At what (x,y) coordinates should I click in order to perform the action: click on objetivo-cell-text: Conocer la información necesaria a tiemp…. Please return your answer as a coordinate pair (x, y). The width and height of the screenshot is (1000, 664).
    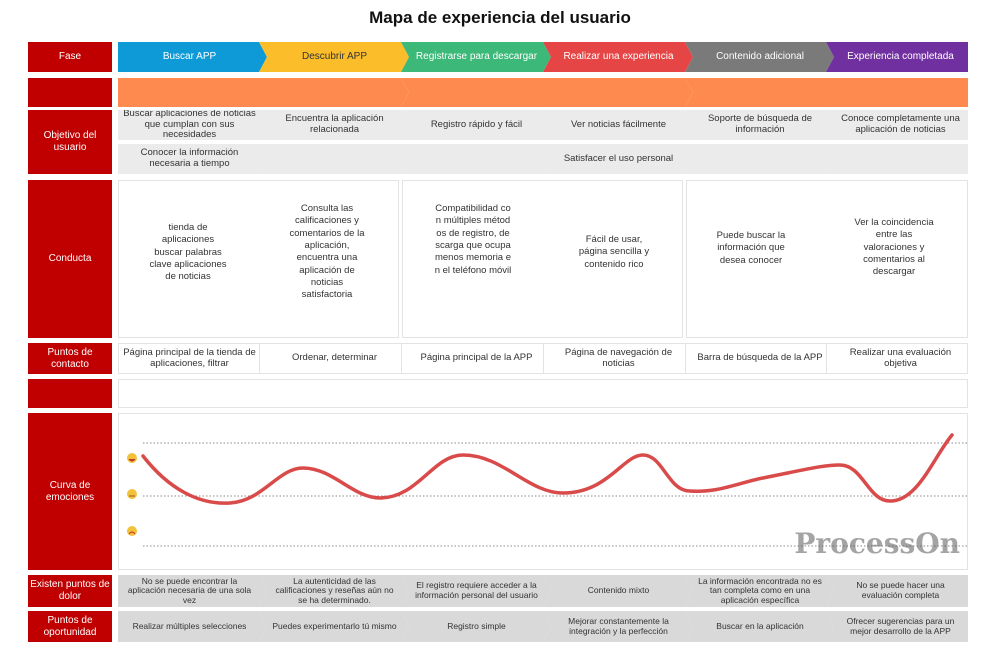
    Looking at the image, I should click on (189, 158).